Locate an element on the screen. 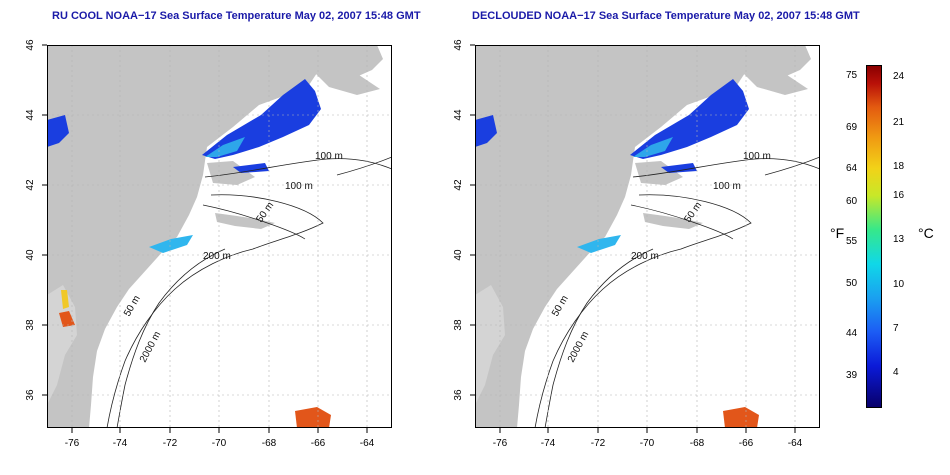  colorbar-celsius-tick: 21 is located at coordinates (899, 122).